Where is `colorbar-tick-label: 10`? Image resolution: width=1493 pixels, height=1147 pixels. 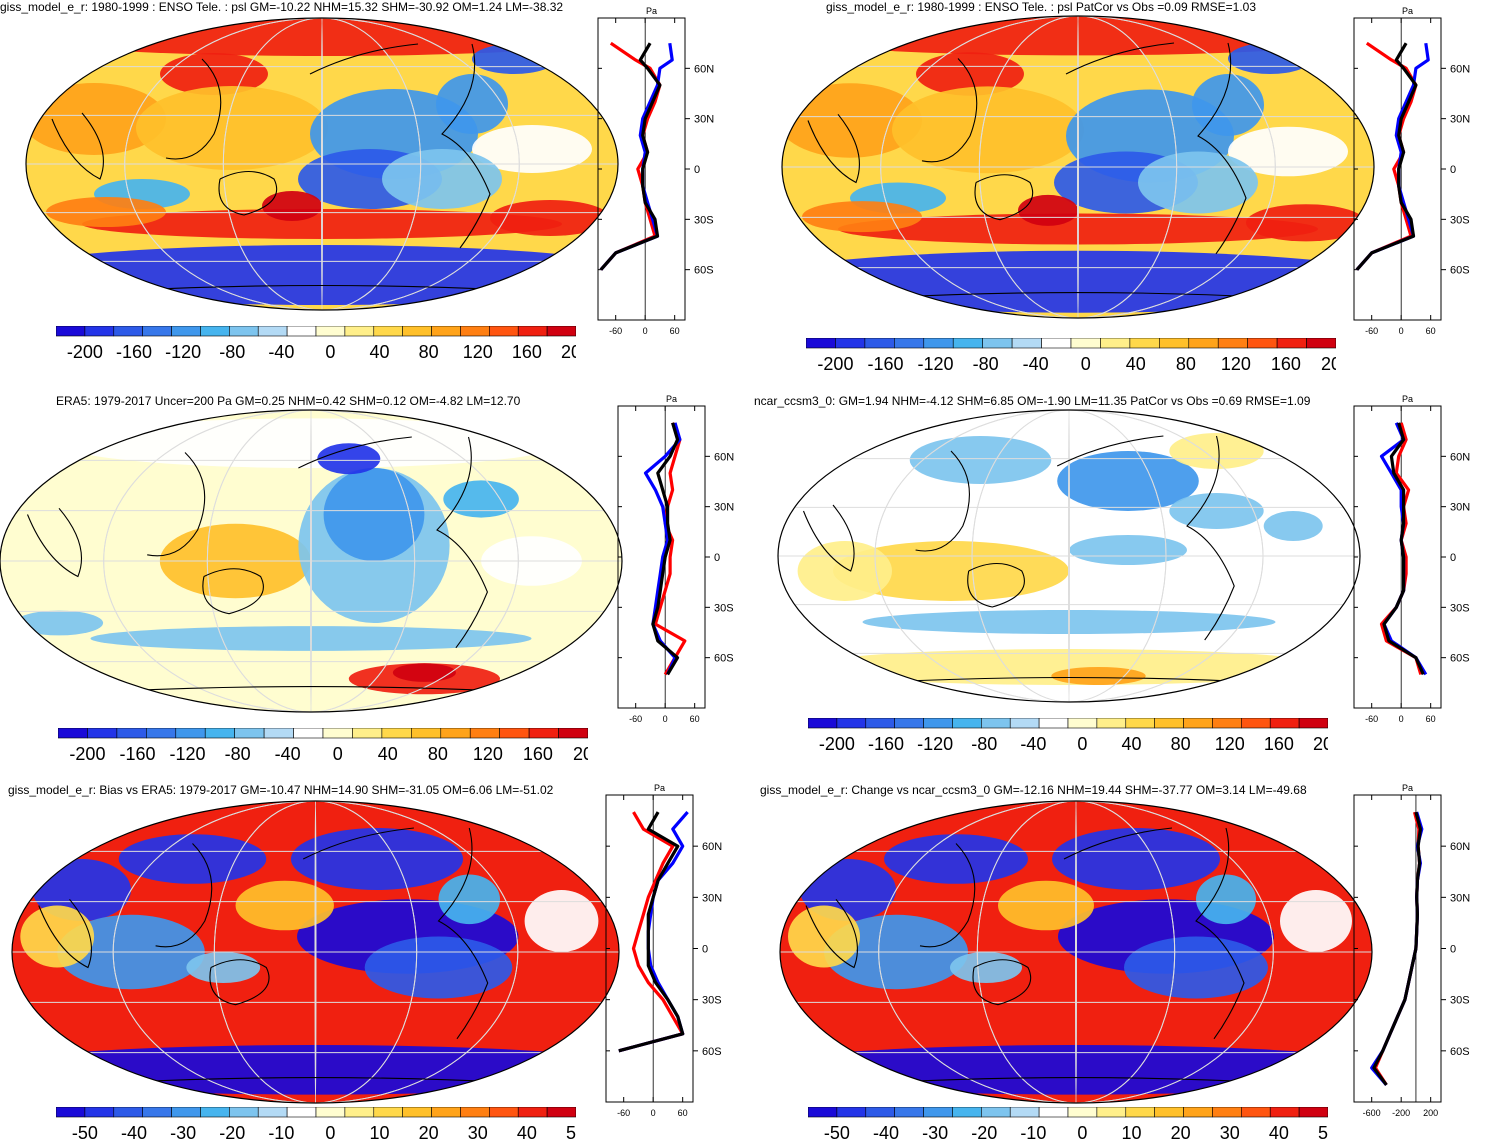
colorbar-tick-label: 10 is located at coordinates (1132, 1133).